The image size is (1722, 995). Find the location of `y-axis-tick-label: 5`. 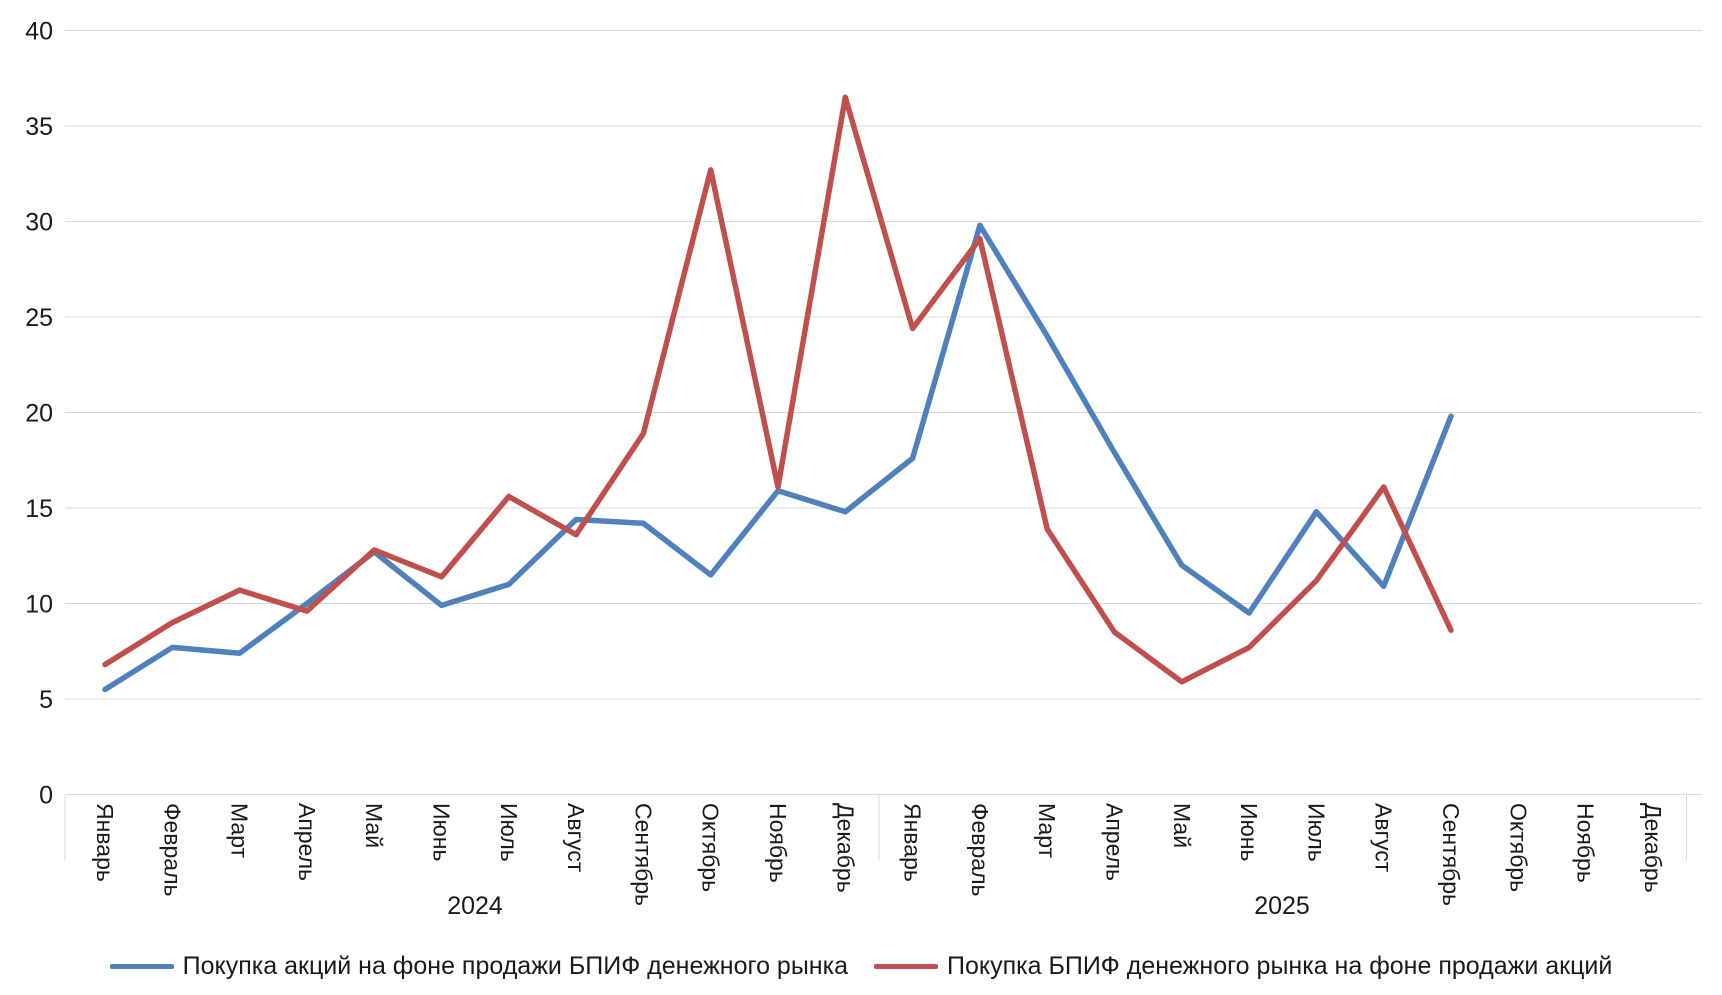

y-axis-tick-label: 5 is located at coordinates (46, 700).